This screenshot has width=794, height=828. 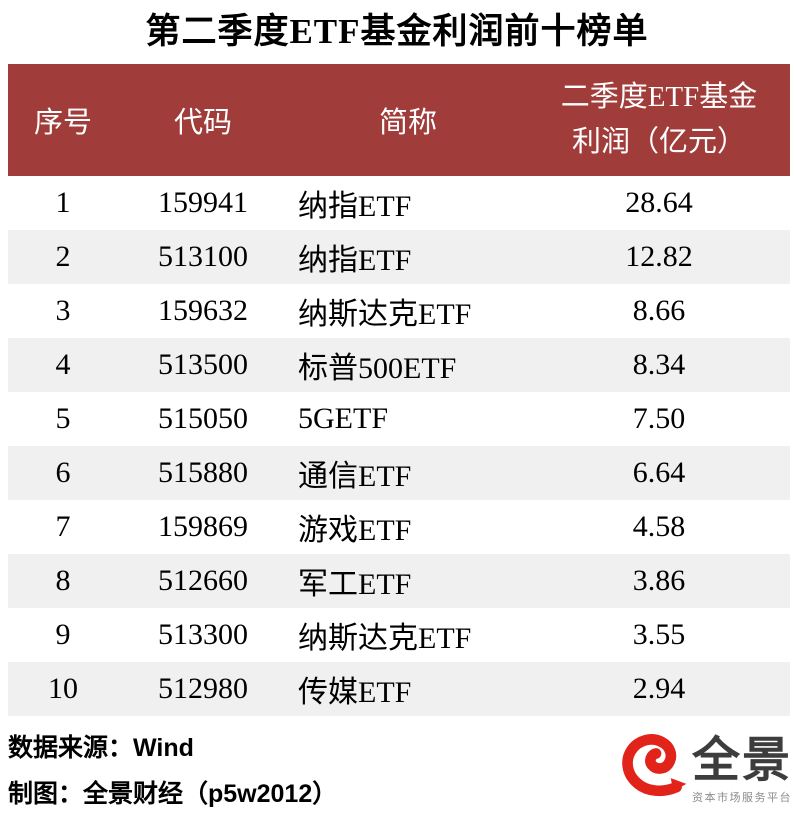 I want to click on name-cell: 军工ETF, so click(x=355, y=584).